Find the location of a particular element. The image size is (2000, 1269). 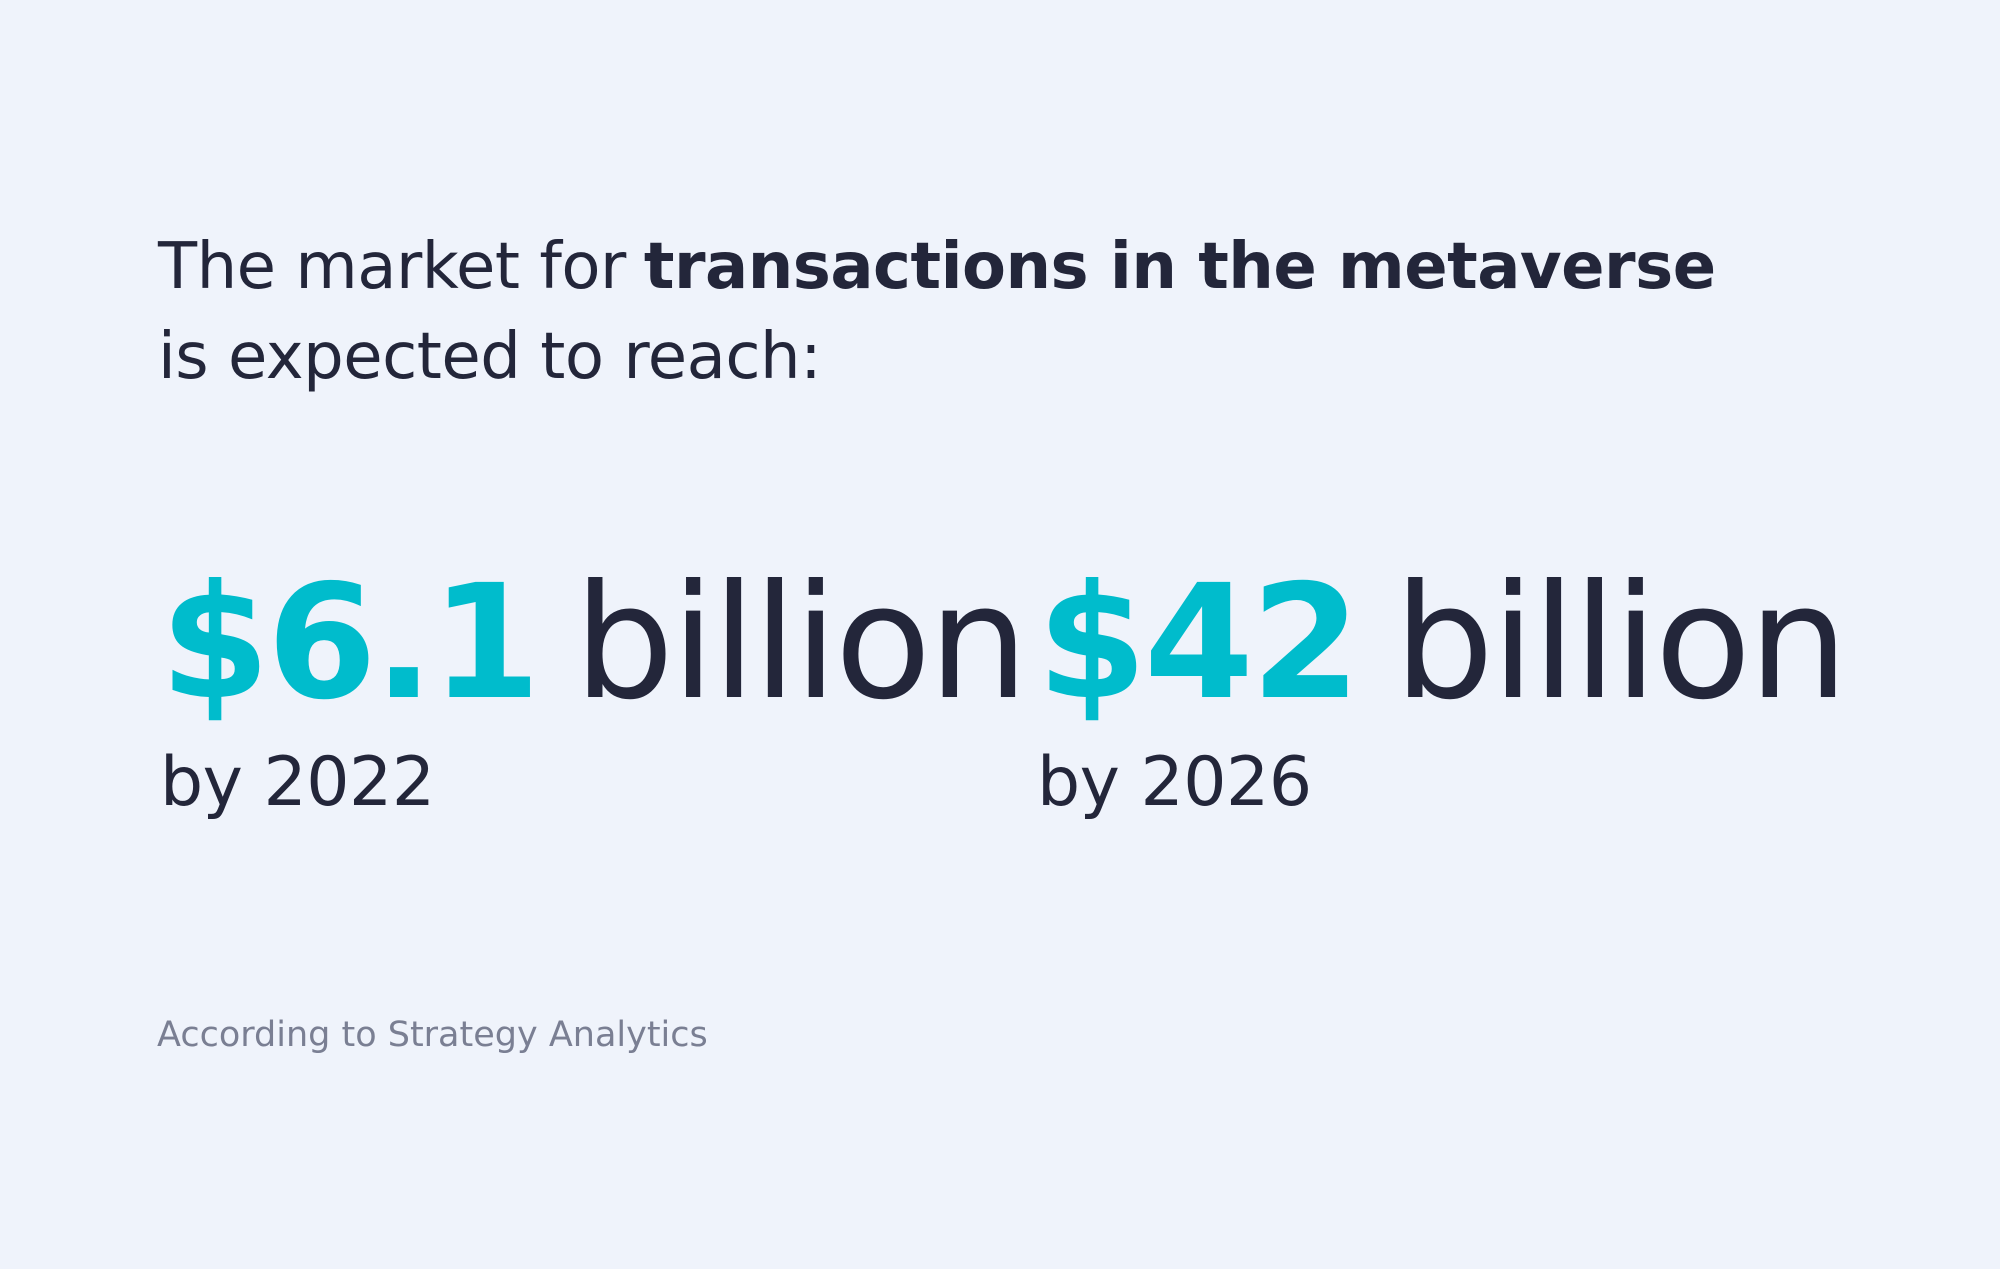

stat-amount: $6.1 is located at coordinates (350, 643).